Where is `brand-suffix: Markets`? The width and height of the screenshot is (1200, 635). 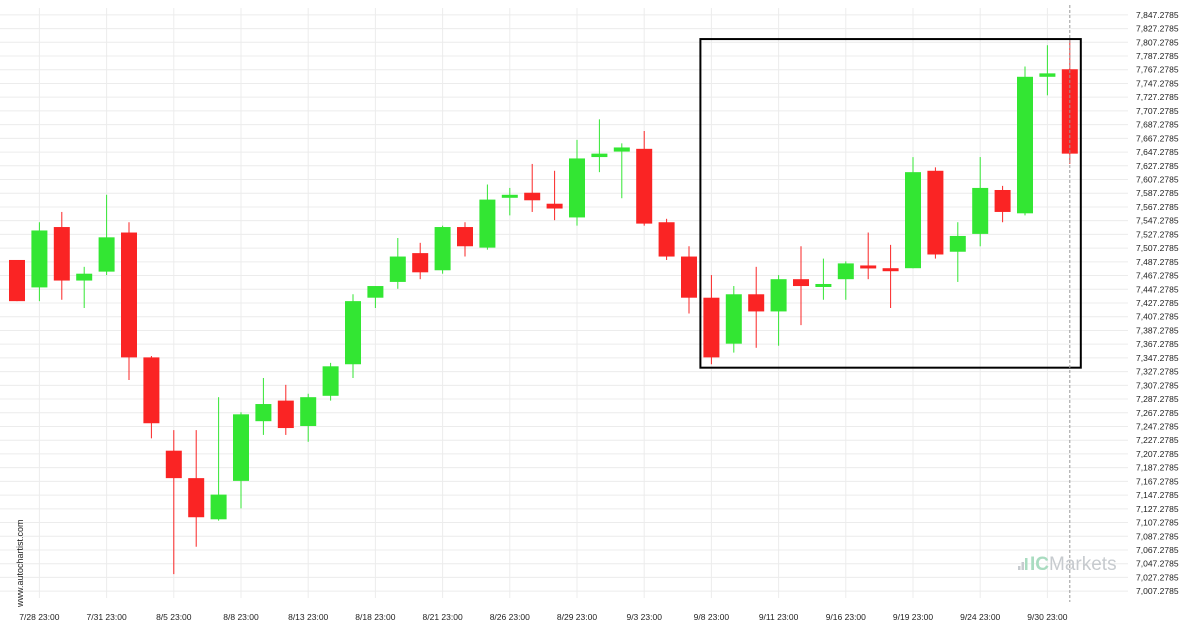 brand-suffix: Markets is located at coordinates (1083, 564).